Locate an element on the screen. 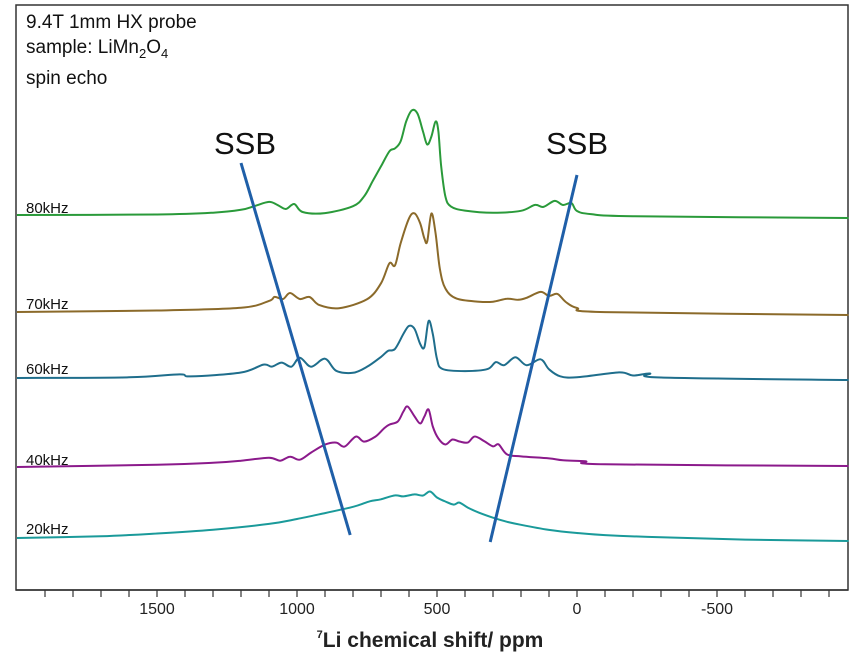 The height and width of the screenshot is (653, 860). spectrum-trace-20kHz is located at coordinates (432, 516).